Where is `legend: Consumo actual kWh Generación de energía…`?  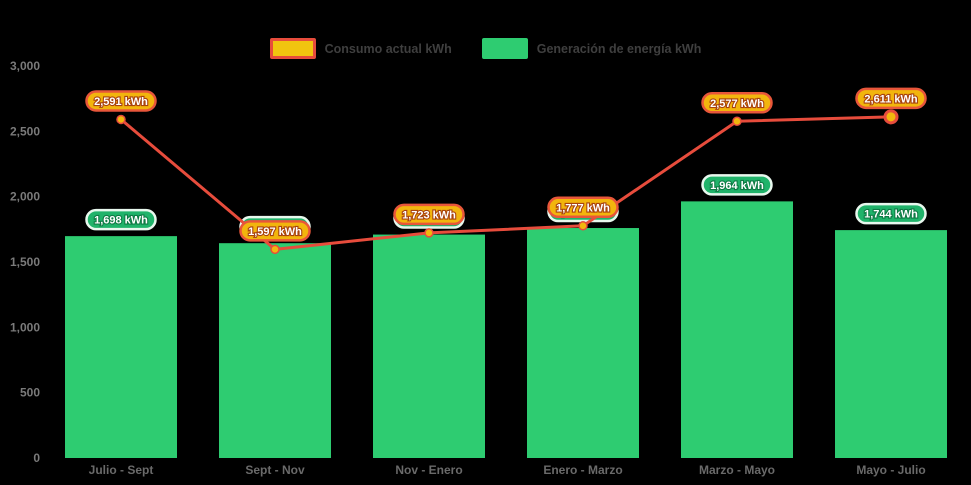 legend: Consumo actual kWh Generación de energía… is located at coordinates (485, 48).